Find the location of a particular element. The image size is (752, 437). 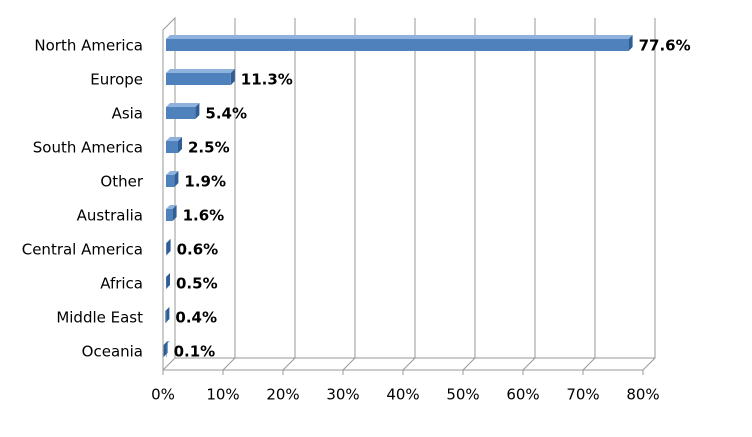

y-tick-label: Central America is located at coordinates (82, 250).